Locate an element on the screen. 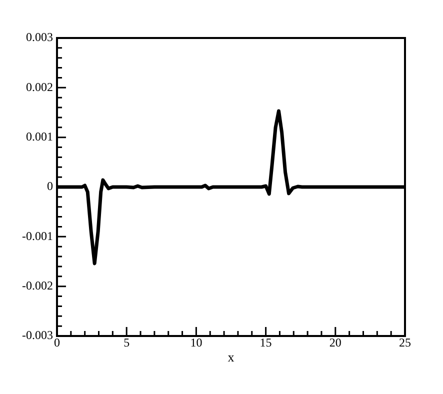 The image size is (443, 394). x-tick-label: 20 is located at coordinates (335, 342).